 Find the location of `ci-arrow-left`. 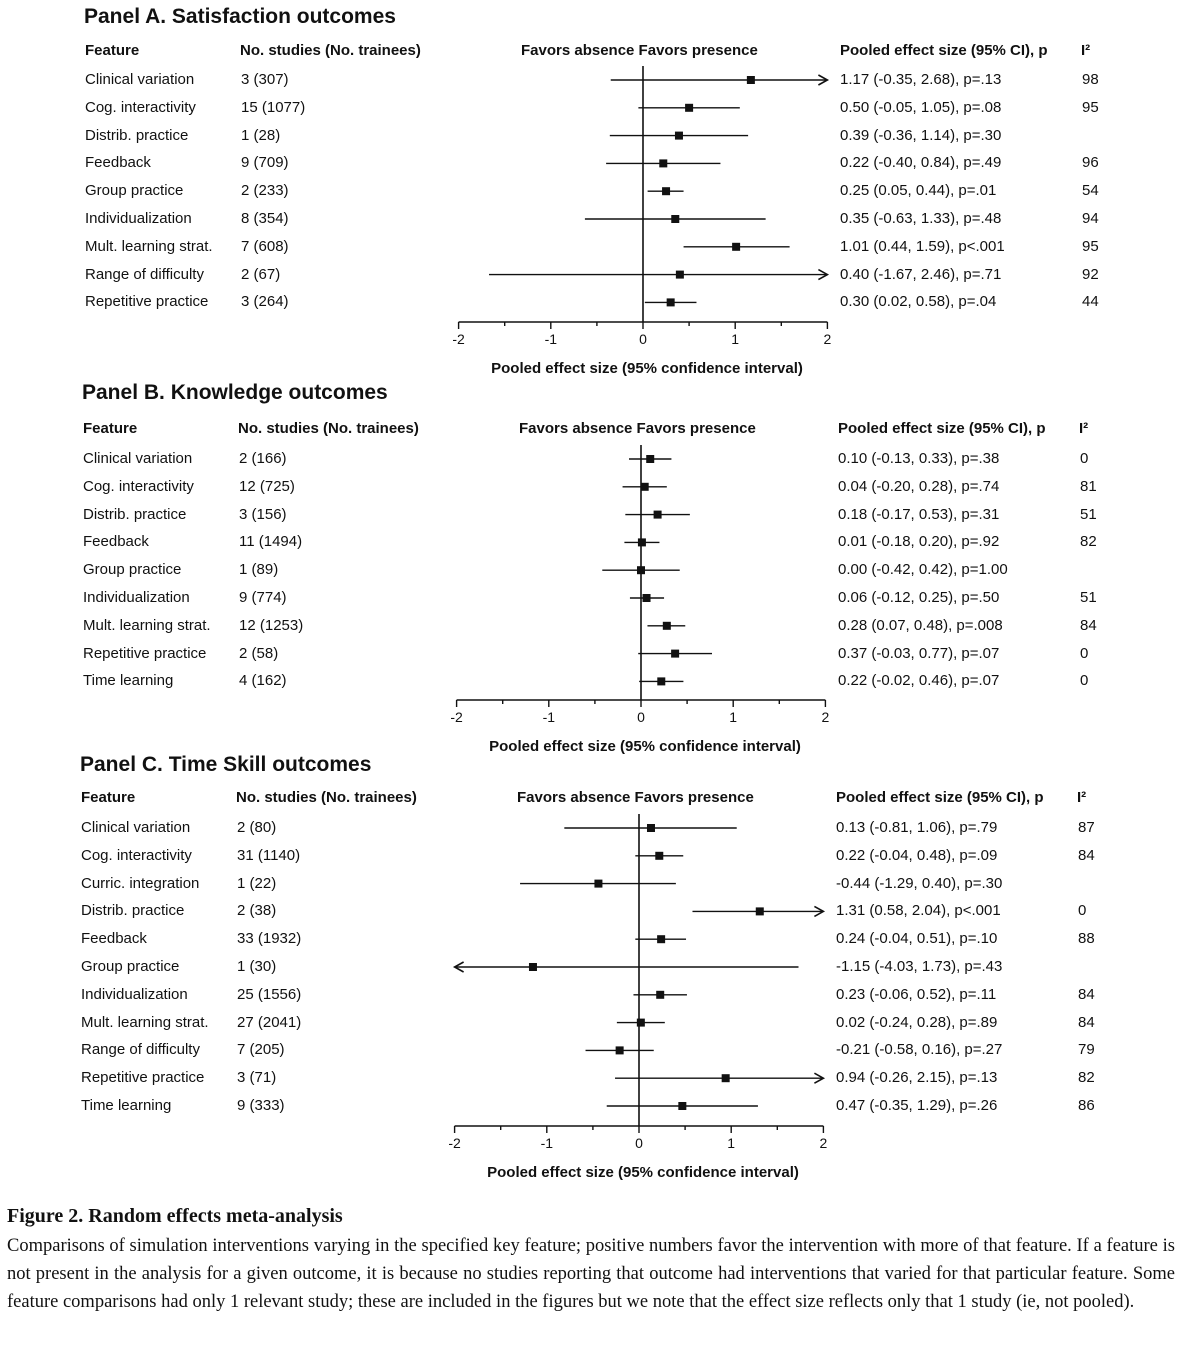

ci-arrow-left is located at coordinates (458, 967).